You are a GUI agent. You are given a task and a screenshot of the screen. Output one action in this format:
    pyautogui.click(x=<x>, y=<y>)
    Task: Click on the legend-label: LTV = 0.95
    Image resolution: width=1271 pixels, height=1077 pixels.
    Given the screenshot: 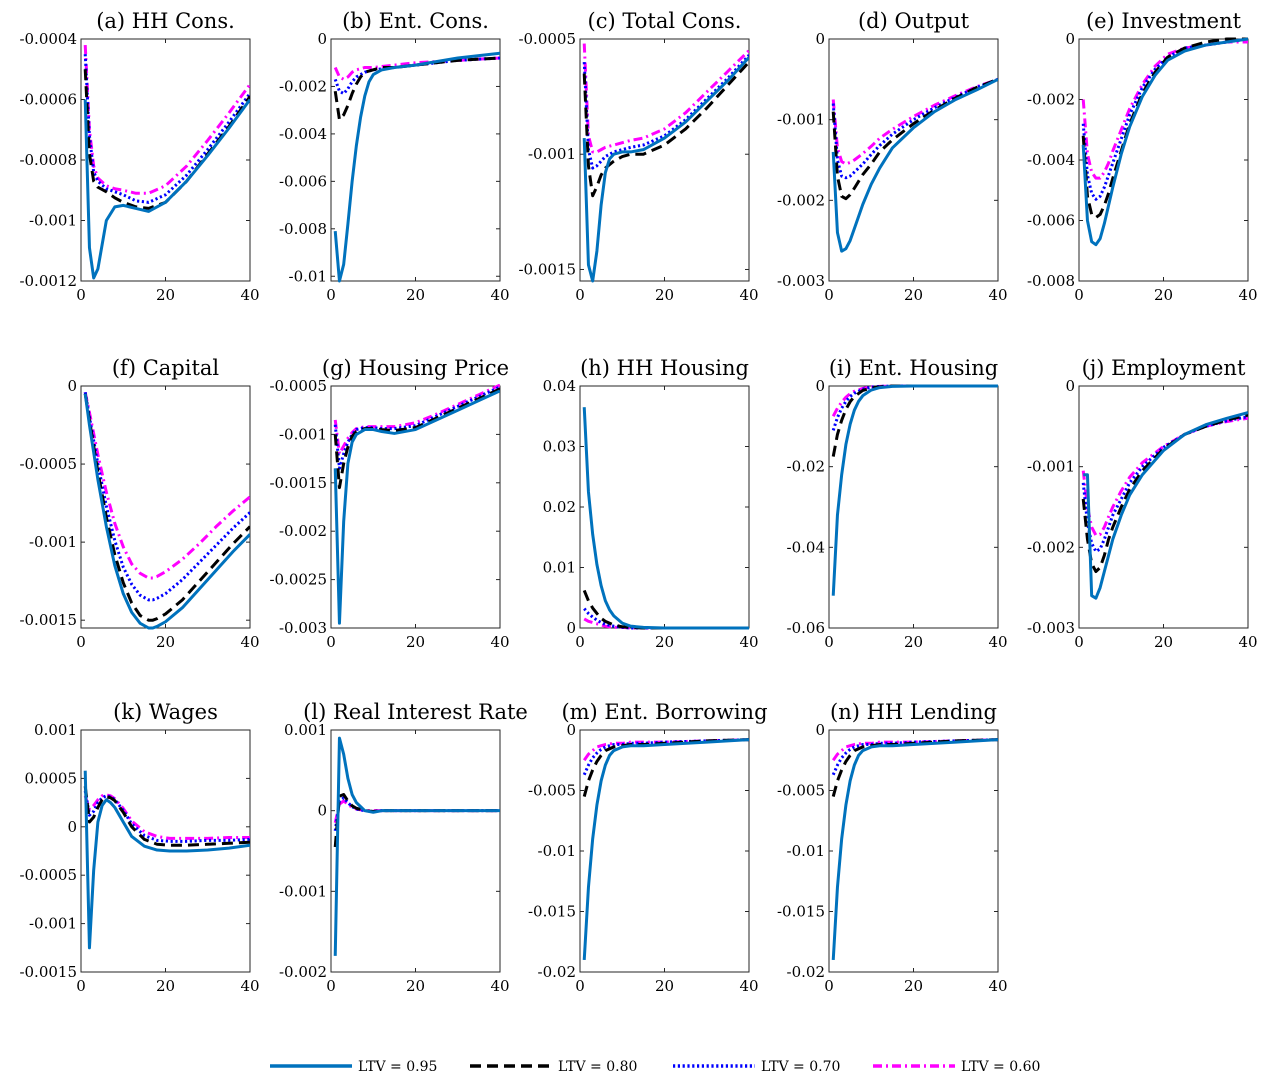 What is the action you would take?
    pyautogui.click(x=397, y=1067)
    